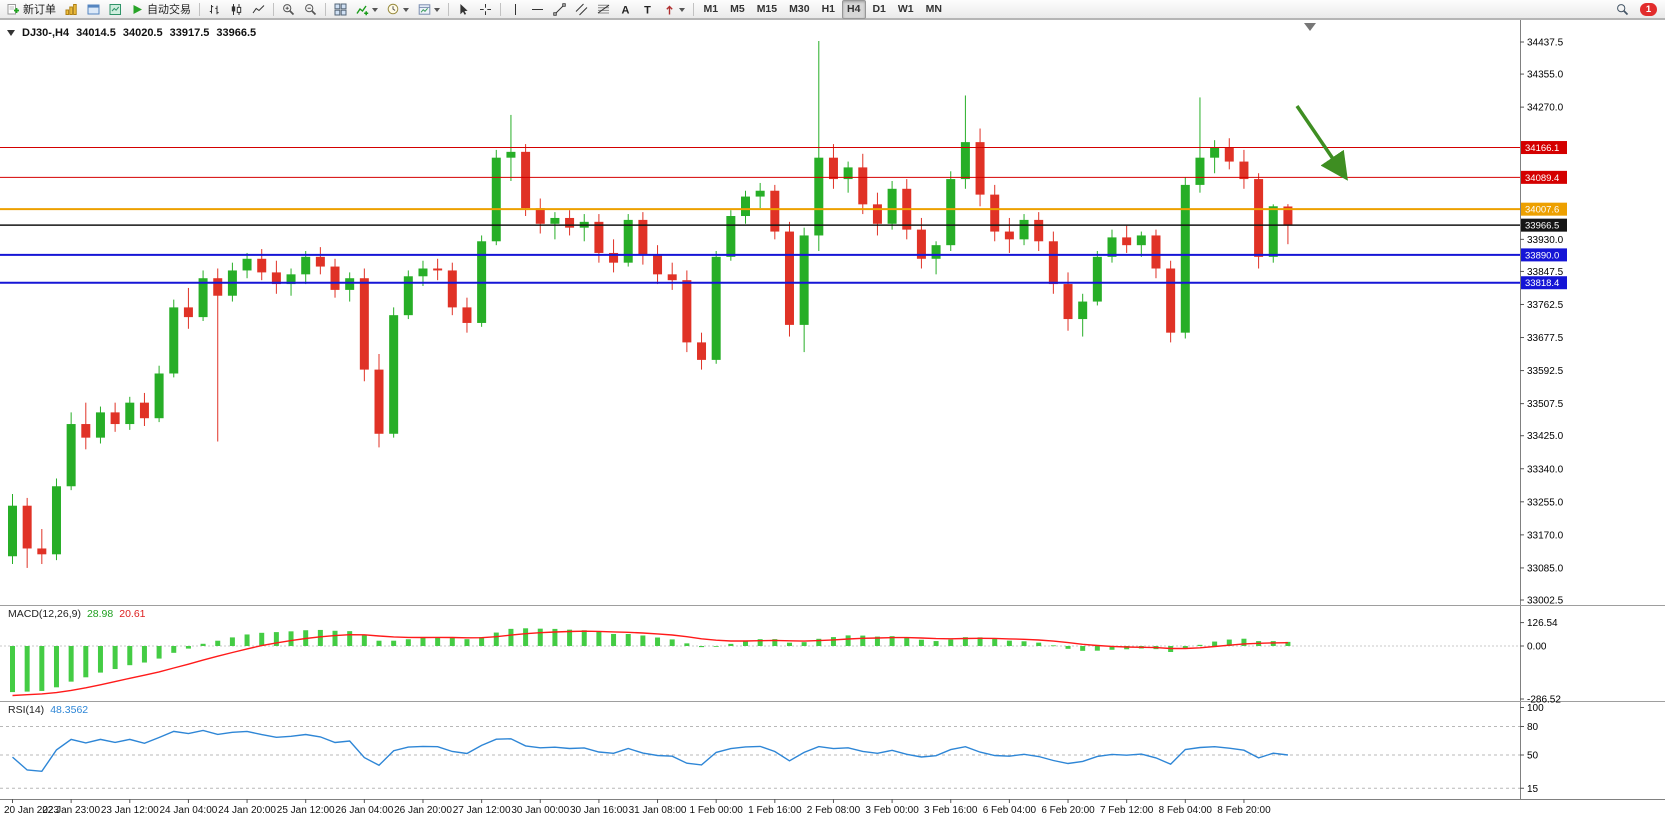 This screenshot has width=1665, height=831. I want to click on toolbar-button-label: 新订单, so click(39, 10).